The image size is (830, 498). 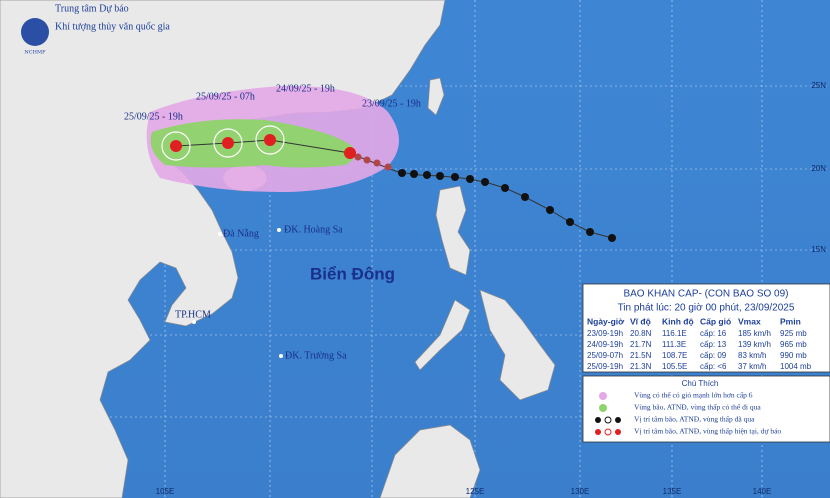 What do you see at coordinates (793, 344) in the screenshot?
I see `table-cell: 965 mb` at bounding box center [793, 344].